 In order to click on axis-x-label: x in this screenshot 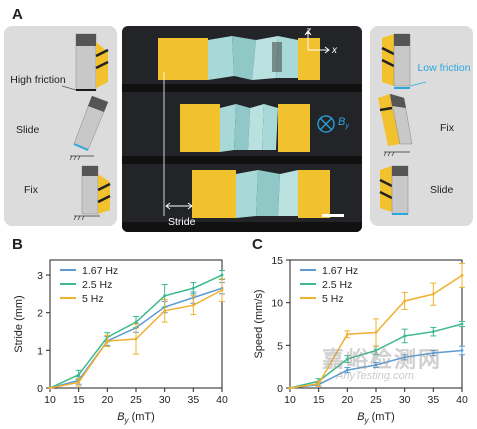, I will do `click(334, 50)`.